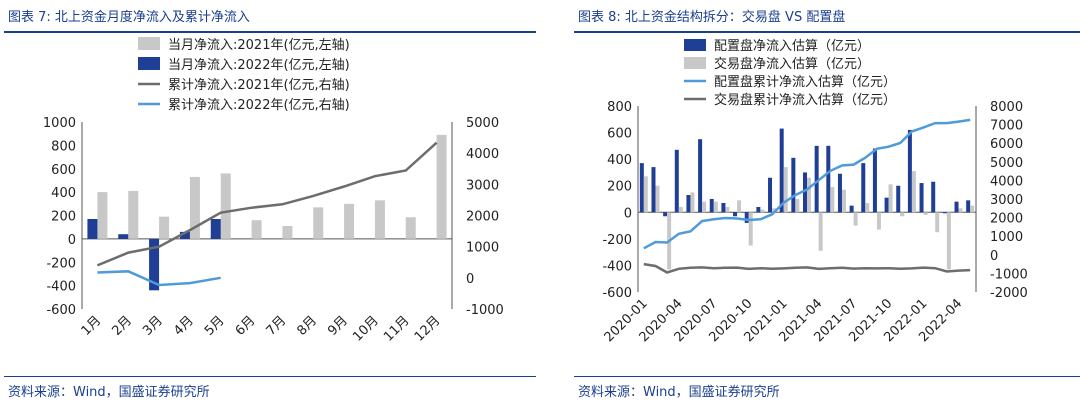 Image resolution: width=1080 pixels, height=410 pixels. Describe the element at coordinates (1009, 274) in the screenshot. I see `y-right-tick-label: -1000` at that location.